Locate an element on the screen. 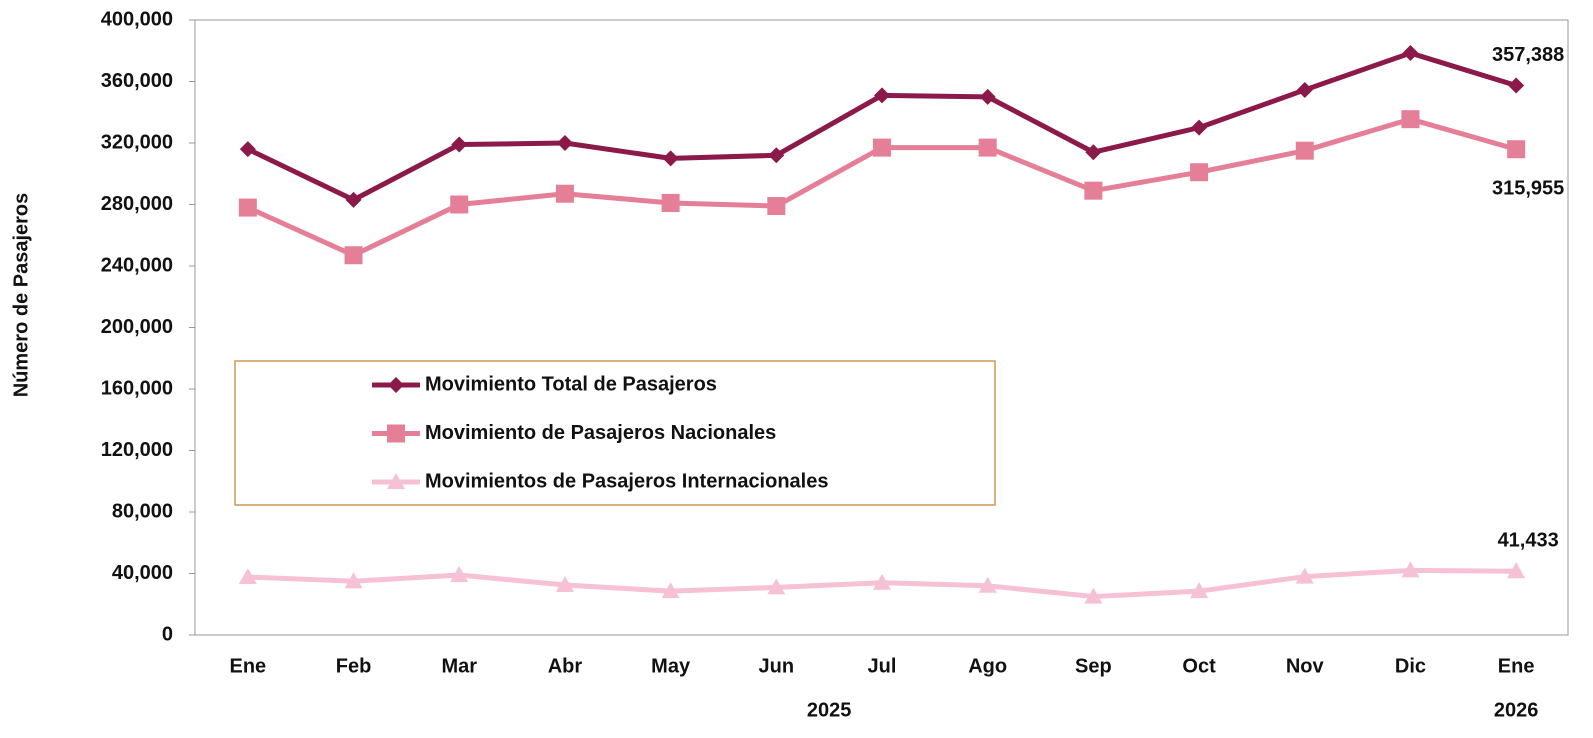  data-label: 315,955 is located at coordinates (1528, 189).